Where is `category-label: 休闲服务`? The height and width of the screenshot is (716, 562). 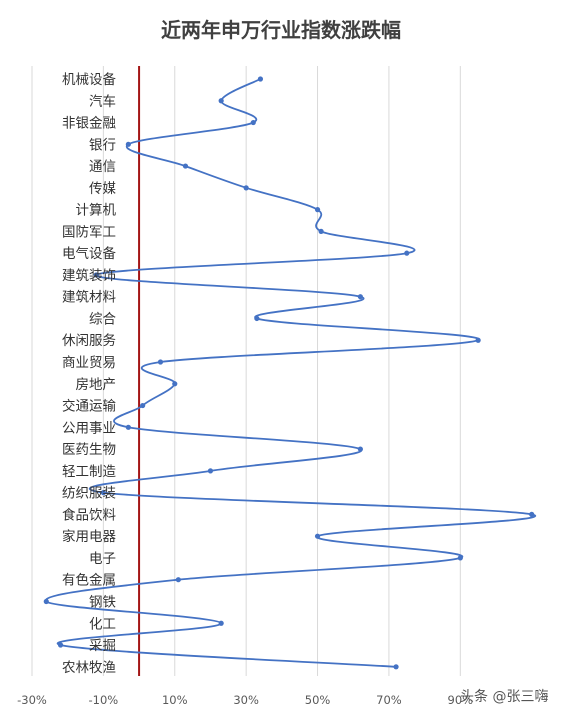 category-label: 休闲服务 is located at coordinates (89, 341).